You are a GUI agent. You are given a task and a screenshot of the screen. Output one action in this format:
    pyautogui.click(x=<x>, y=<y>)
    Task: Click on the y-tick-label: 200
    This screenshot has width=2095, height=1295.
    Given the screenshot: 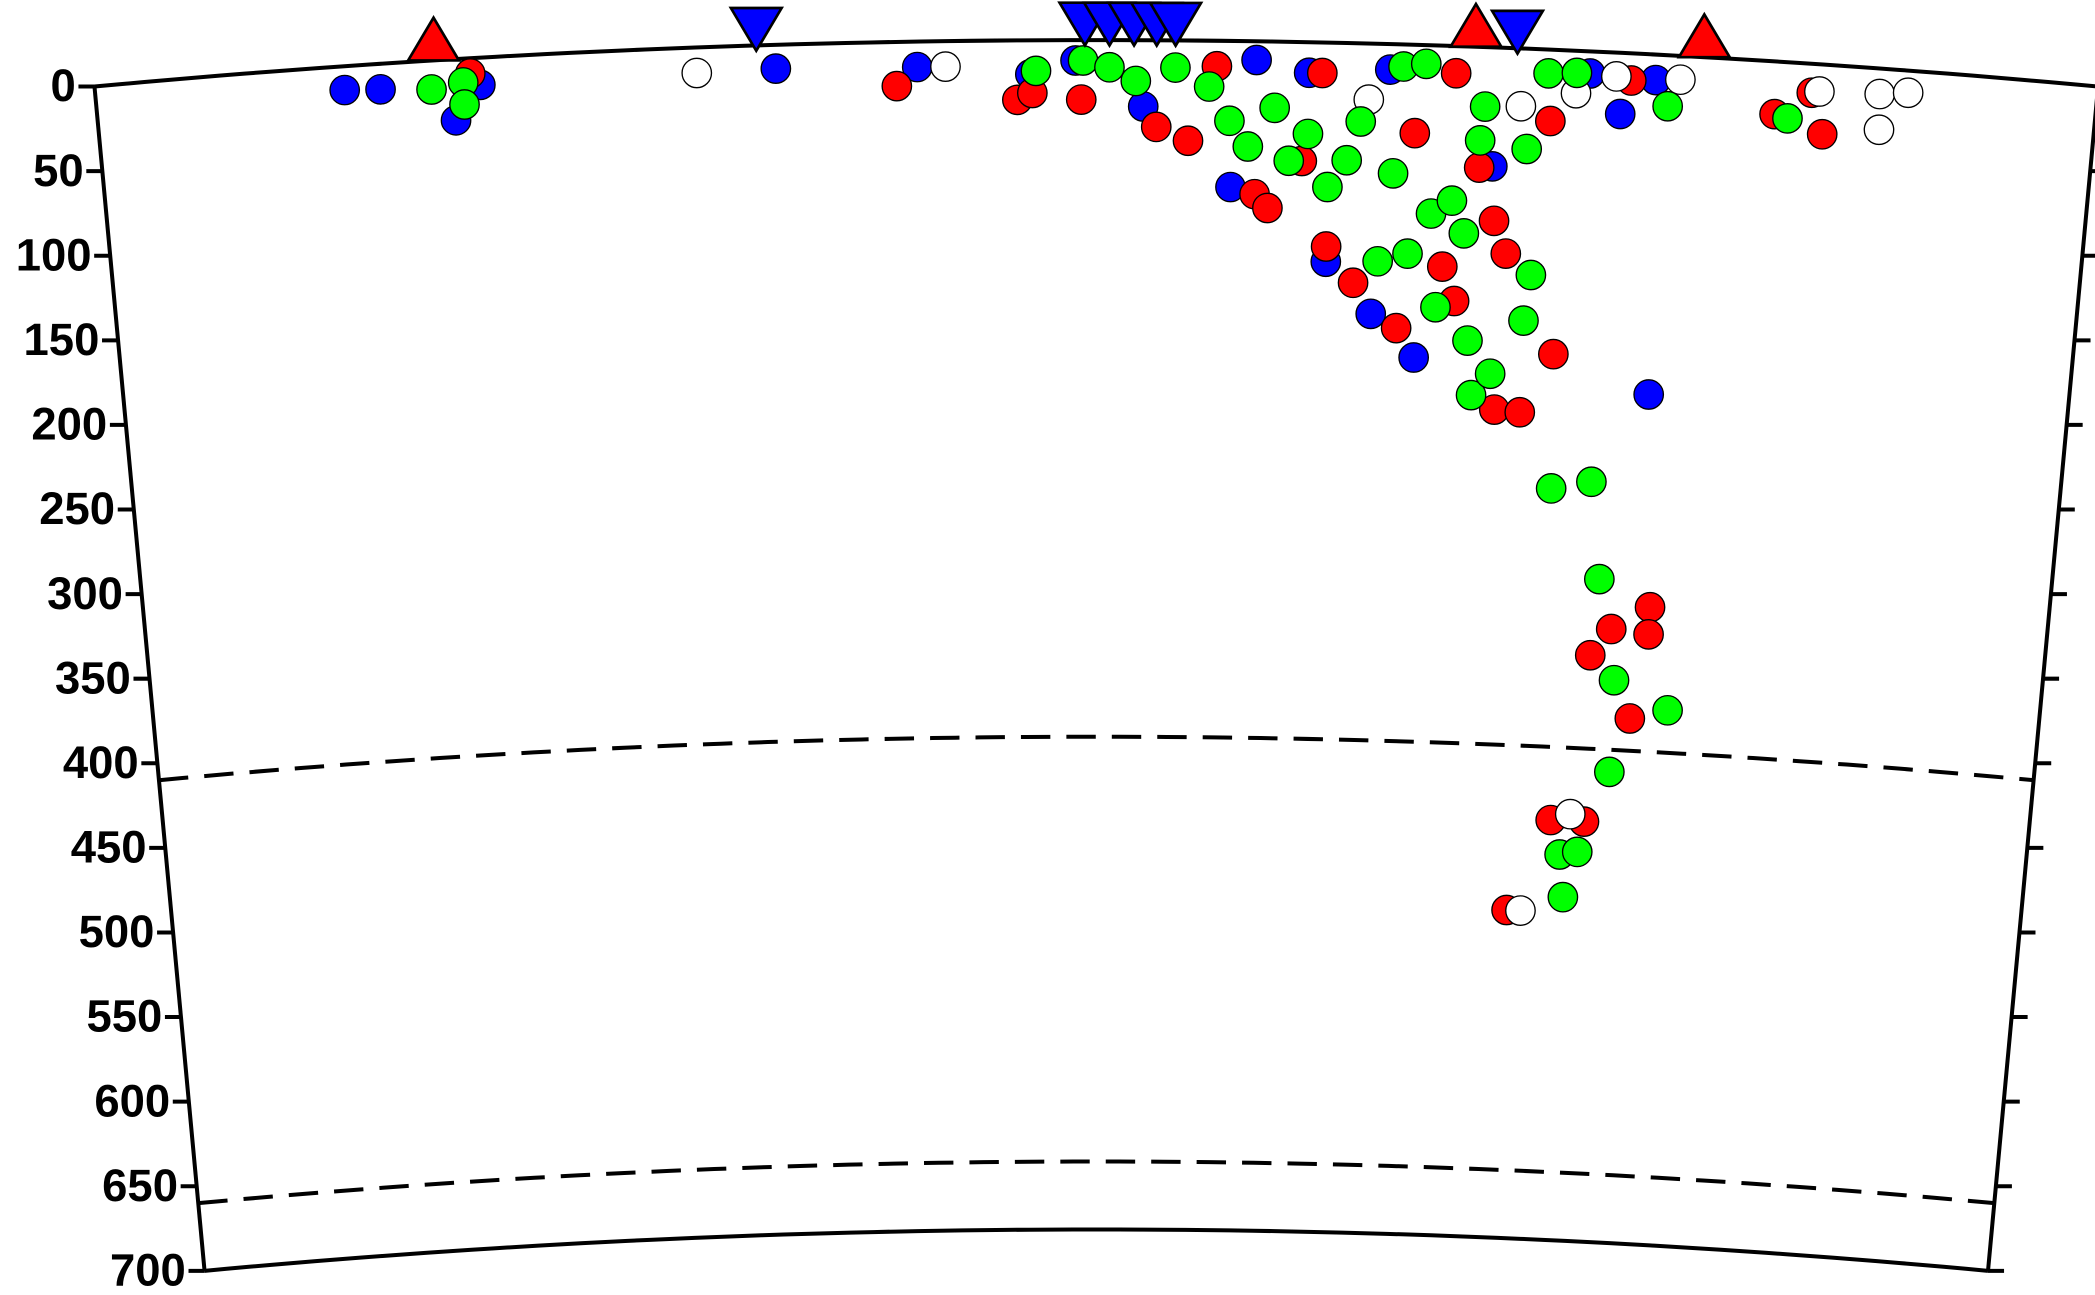 What is the action you would take?
    pyautogui.click(x=69, y=424)
    